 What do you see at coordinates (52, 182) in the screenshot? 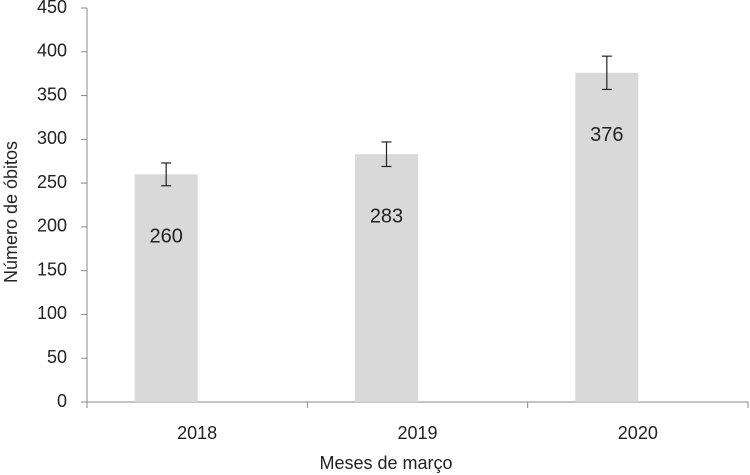
I see `y-tick-label: 250` at bounding box center [52, 182].